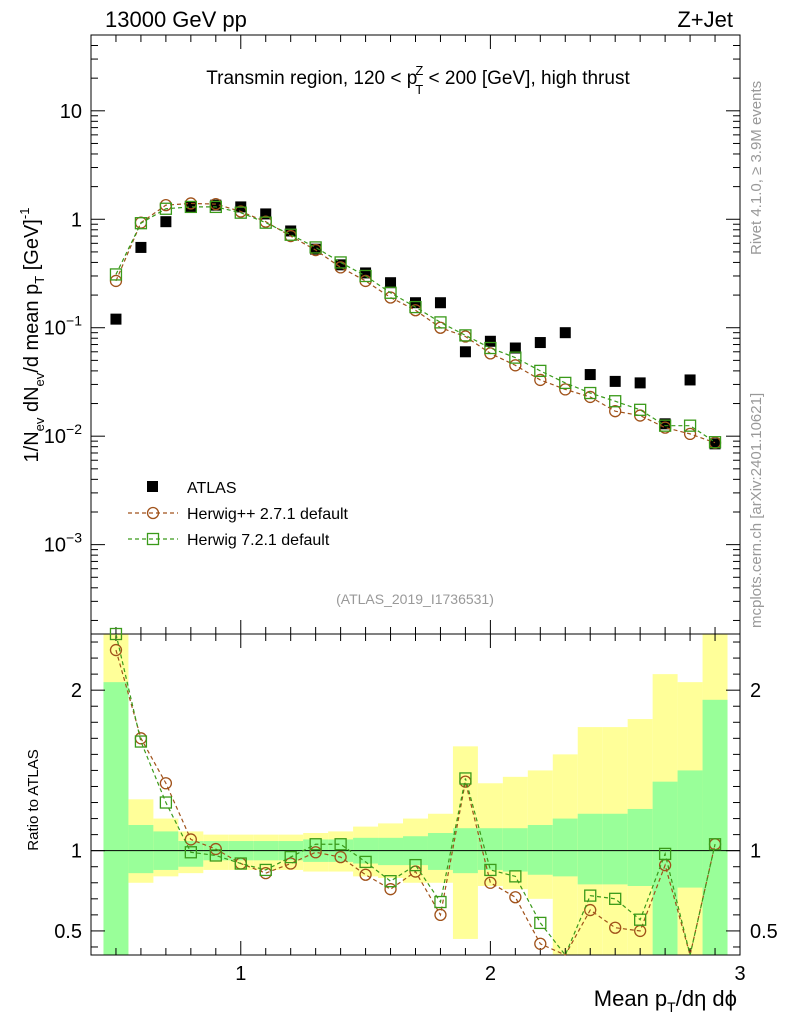  What do you see at coordinates (32, 335) in the screenshot?
I see `y-axis-label: 1/Nev dNev/d mean pT [GeV]-1` at bounding box center [32, 335].